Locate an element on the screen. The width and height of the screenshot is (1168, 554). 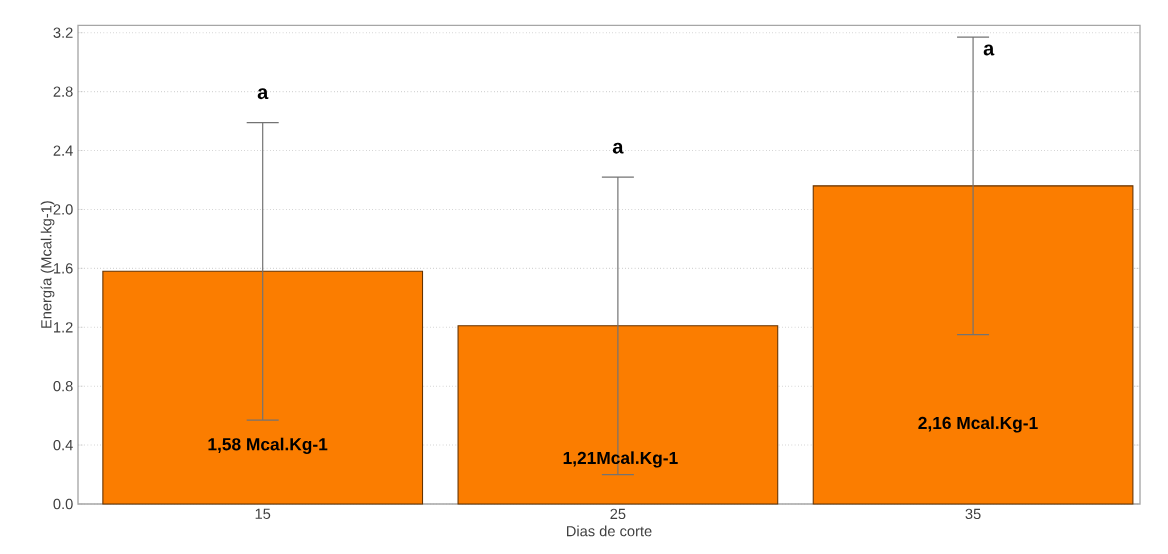
y-tick-label: 0.0 is located at coordinates (63, 504).